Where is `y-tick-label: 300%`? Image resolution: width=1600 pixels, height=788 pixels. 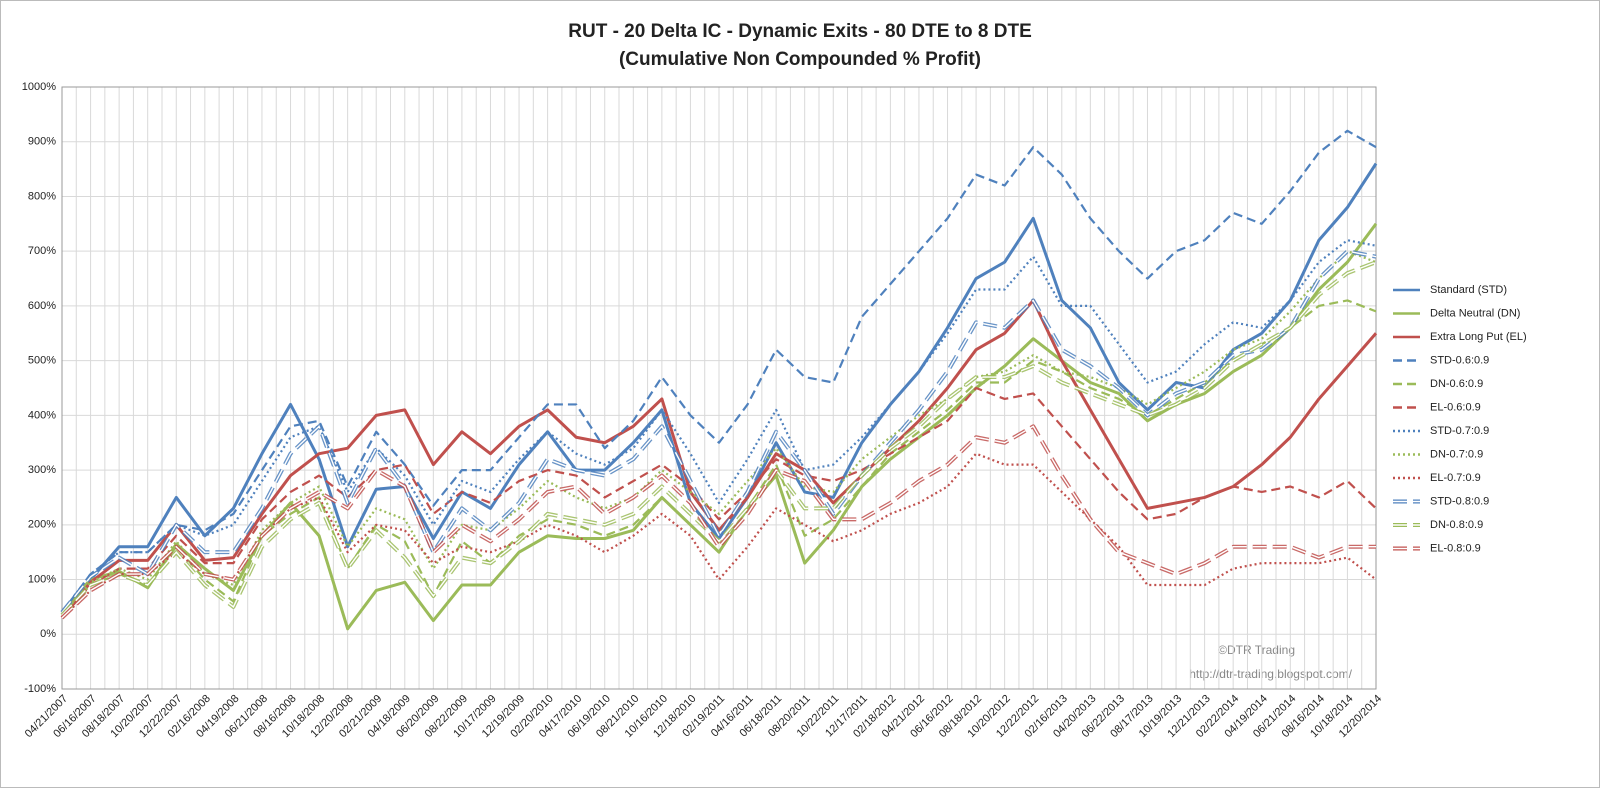
y-tick-label: 300% is located at coordinates (42, 470).